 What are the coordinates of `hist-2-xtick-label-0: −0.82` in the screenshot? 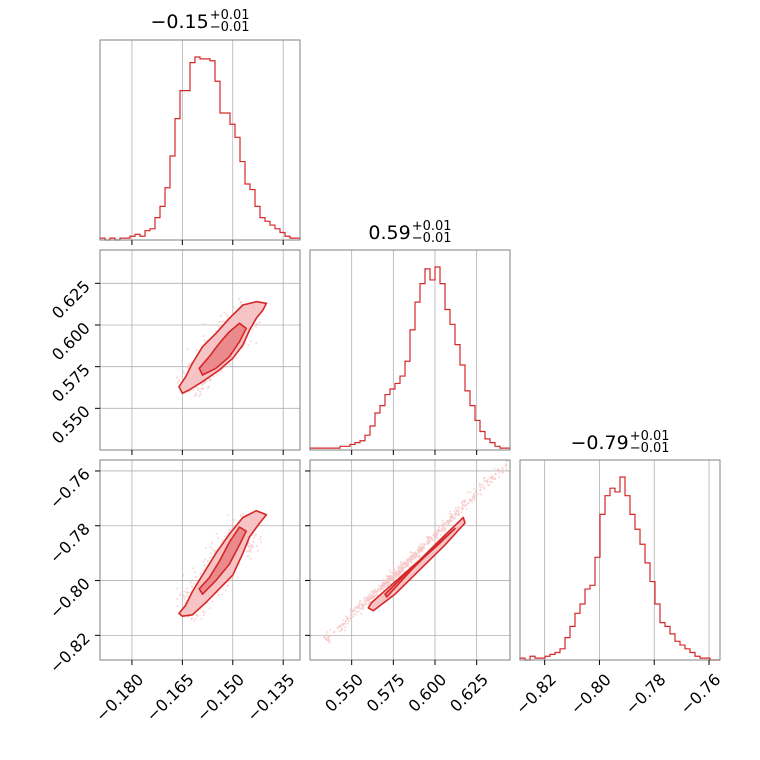 It's located at (536, 694).